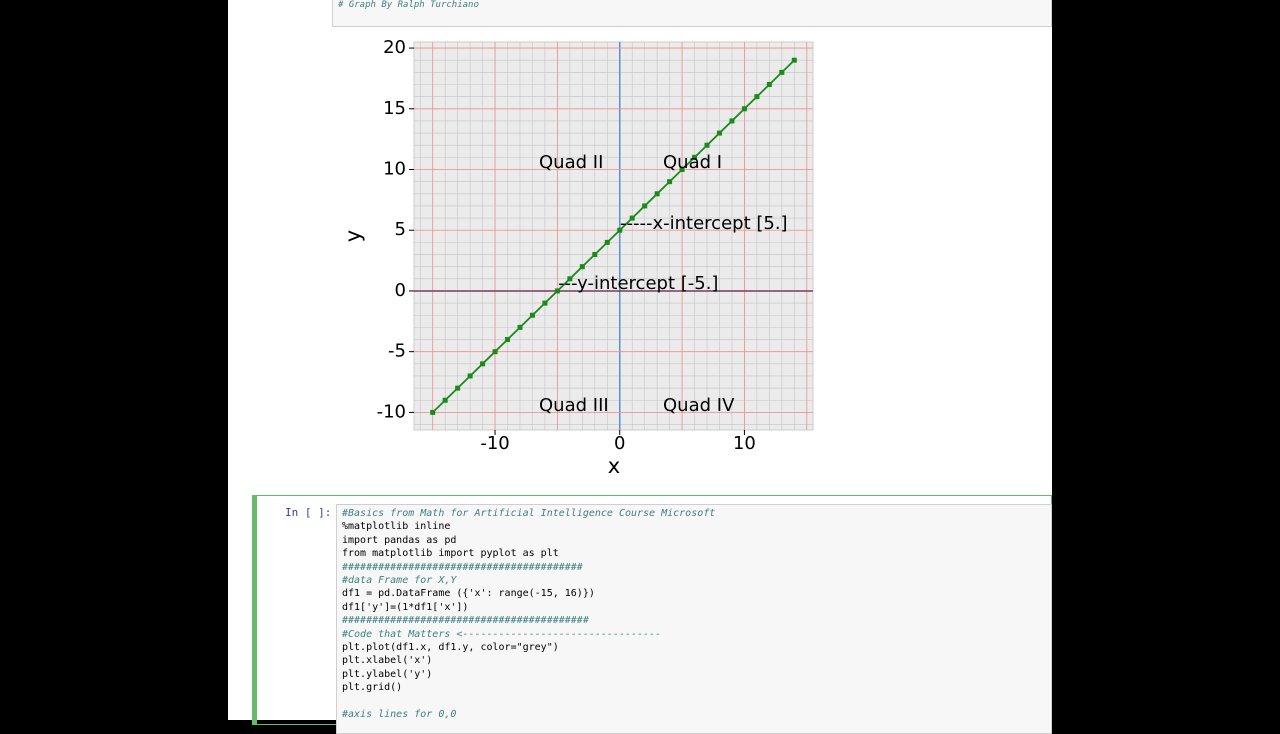  Describe the element at coordinates (399, 540) in the screenshot. I see `code-line: import pandas as pd` at that location.